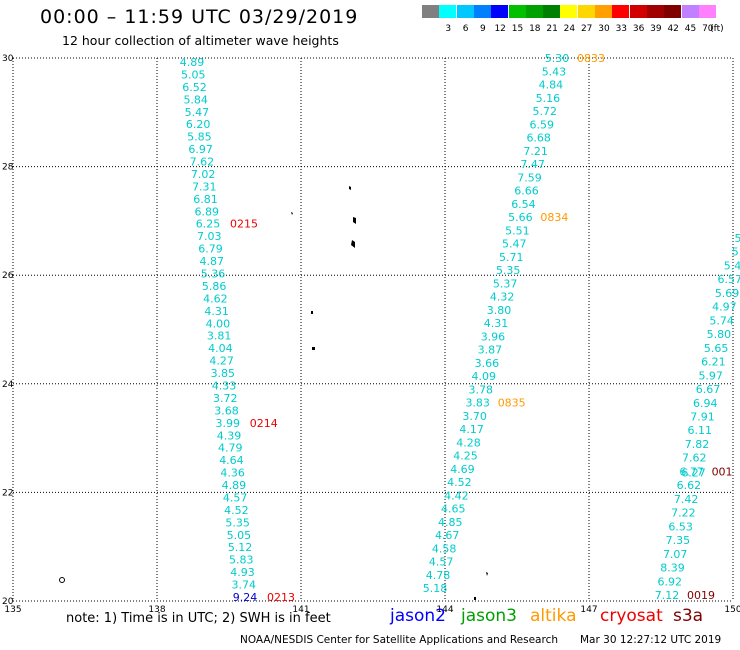 The width and height of the screenshot is (740, 650). I want to click on wave-height-label: 7.31, so click(204, 186).